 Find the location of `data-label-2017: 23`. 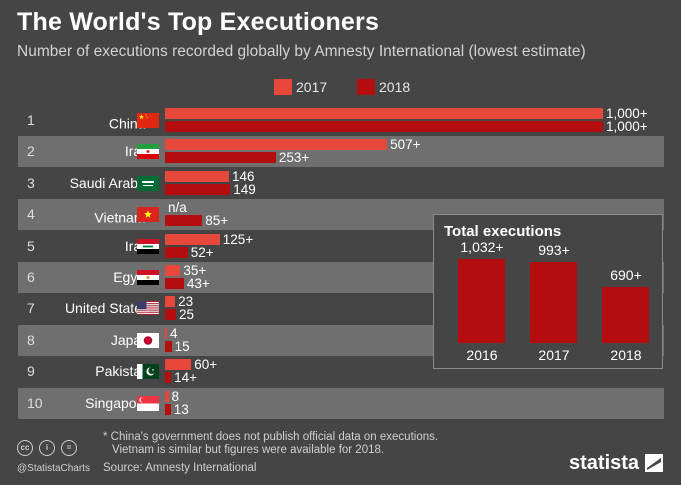

data-label-2017: 23 is located at coordinates (186, 302).